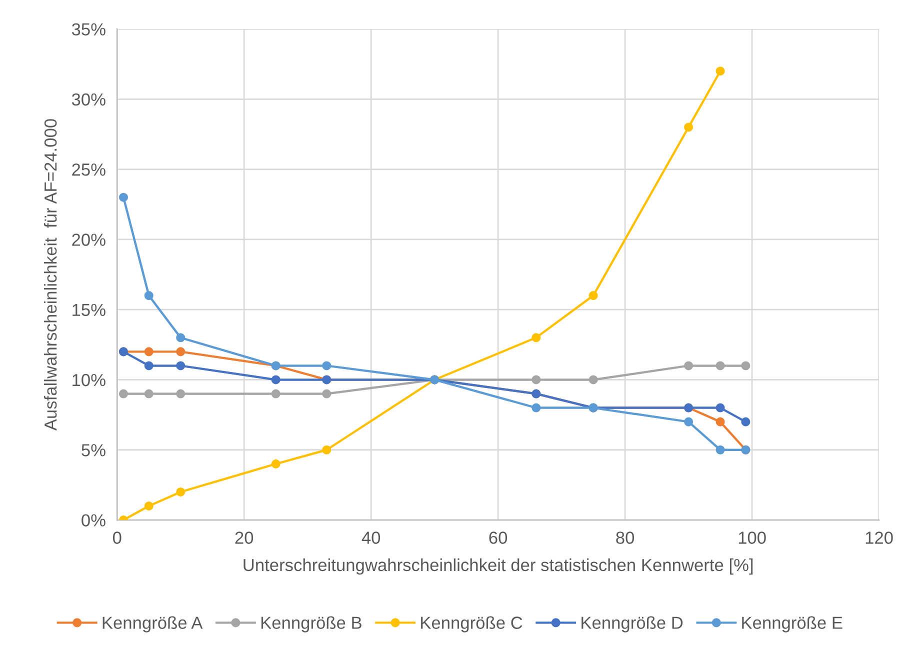 Image resolution: width=901 pixels, height=648 pixels. I want to click on x-tick-label: 60, so click(498, 538).